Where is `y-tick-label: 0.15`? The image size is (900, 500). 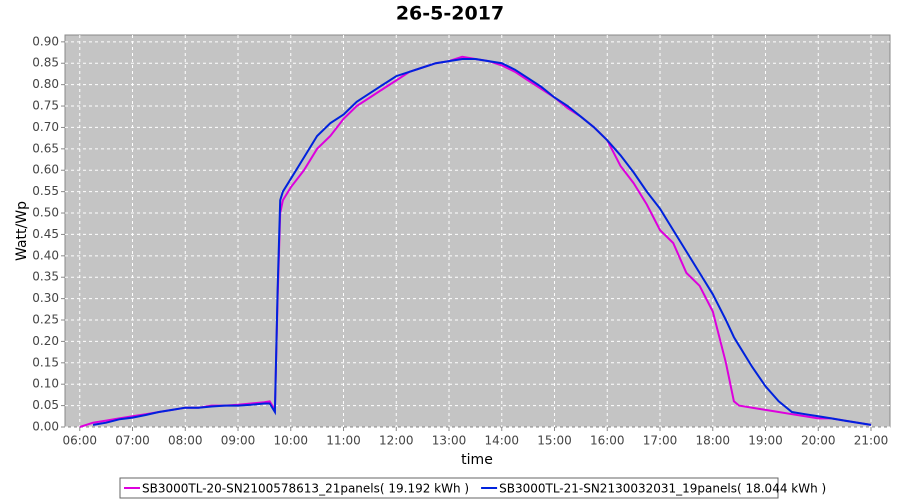 y-tick-label: 0.15 is located at coordinates (45, 362).